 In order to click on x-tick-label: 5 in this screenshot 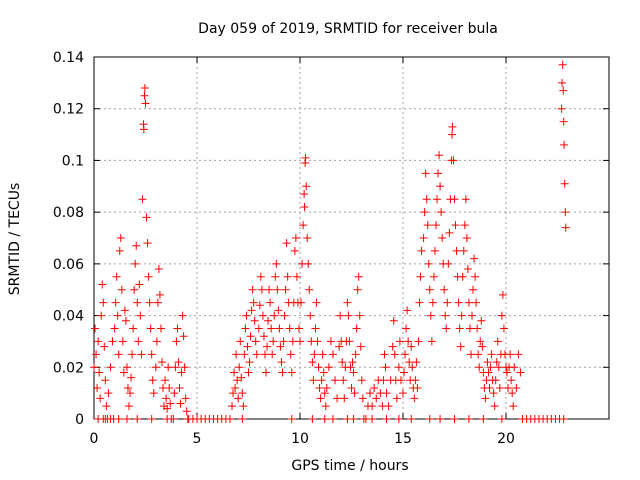, I will do `click(197, 439)`.